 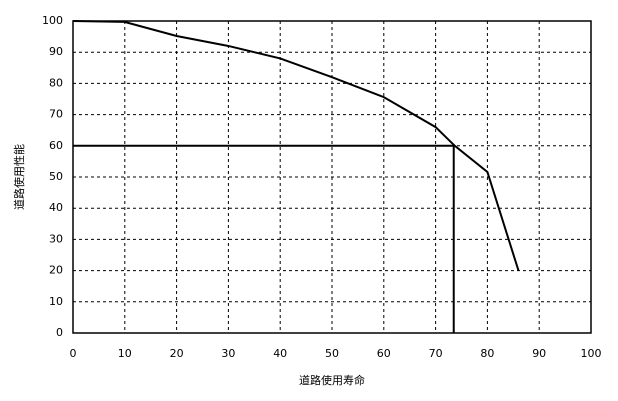 What do you see at coordinates (125, 353) in the screenshot?
I see `x-tick-label: 10` at bounding box center [125, 353].